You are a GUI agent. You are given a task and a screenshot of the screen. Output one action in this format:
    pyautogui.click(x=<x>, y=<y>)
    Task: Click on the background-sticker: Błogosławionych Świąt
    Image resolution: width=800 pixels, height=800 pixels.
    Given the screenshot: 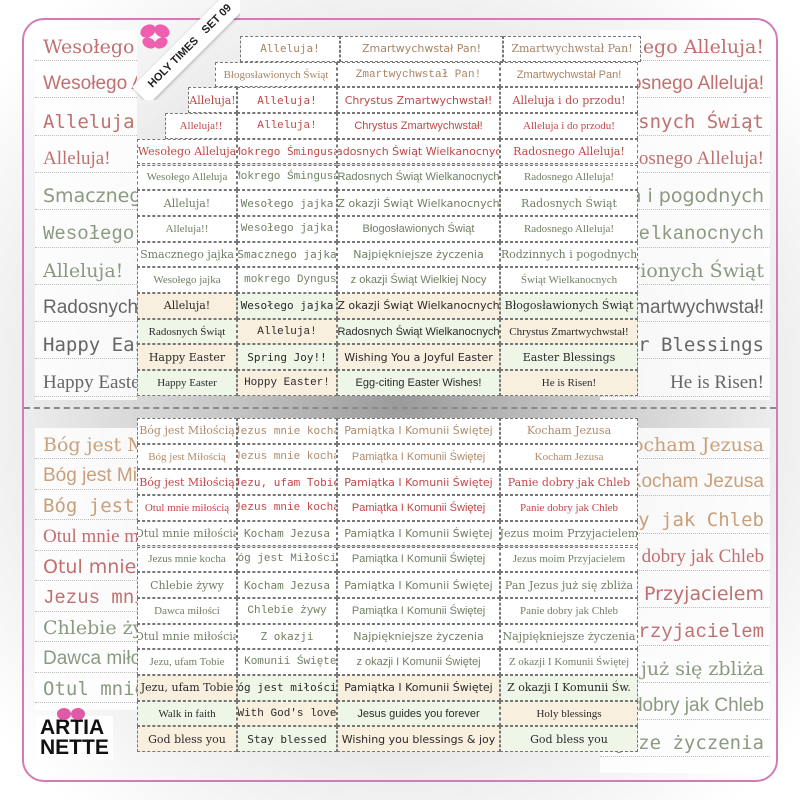 What is the action you would take?
    pyautogui.click(x=685, y=271)
    